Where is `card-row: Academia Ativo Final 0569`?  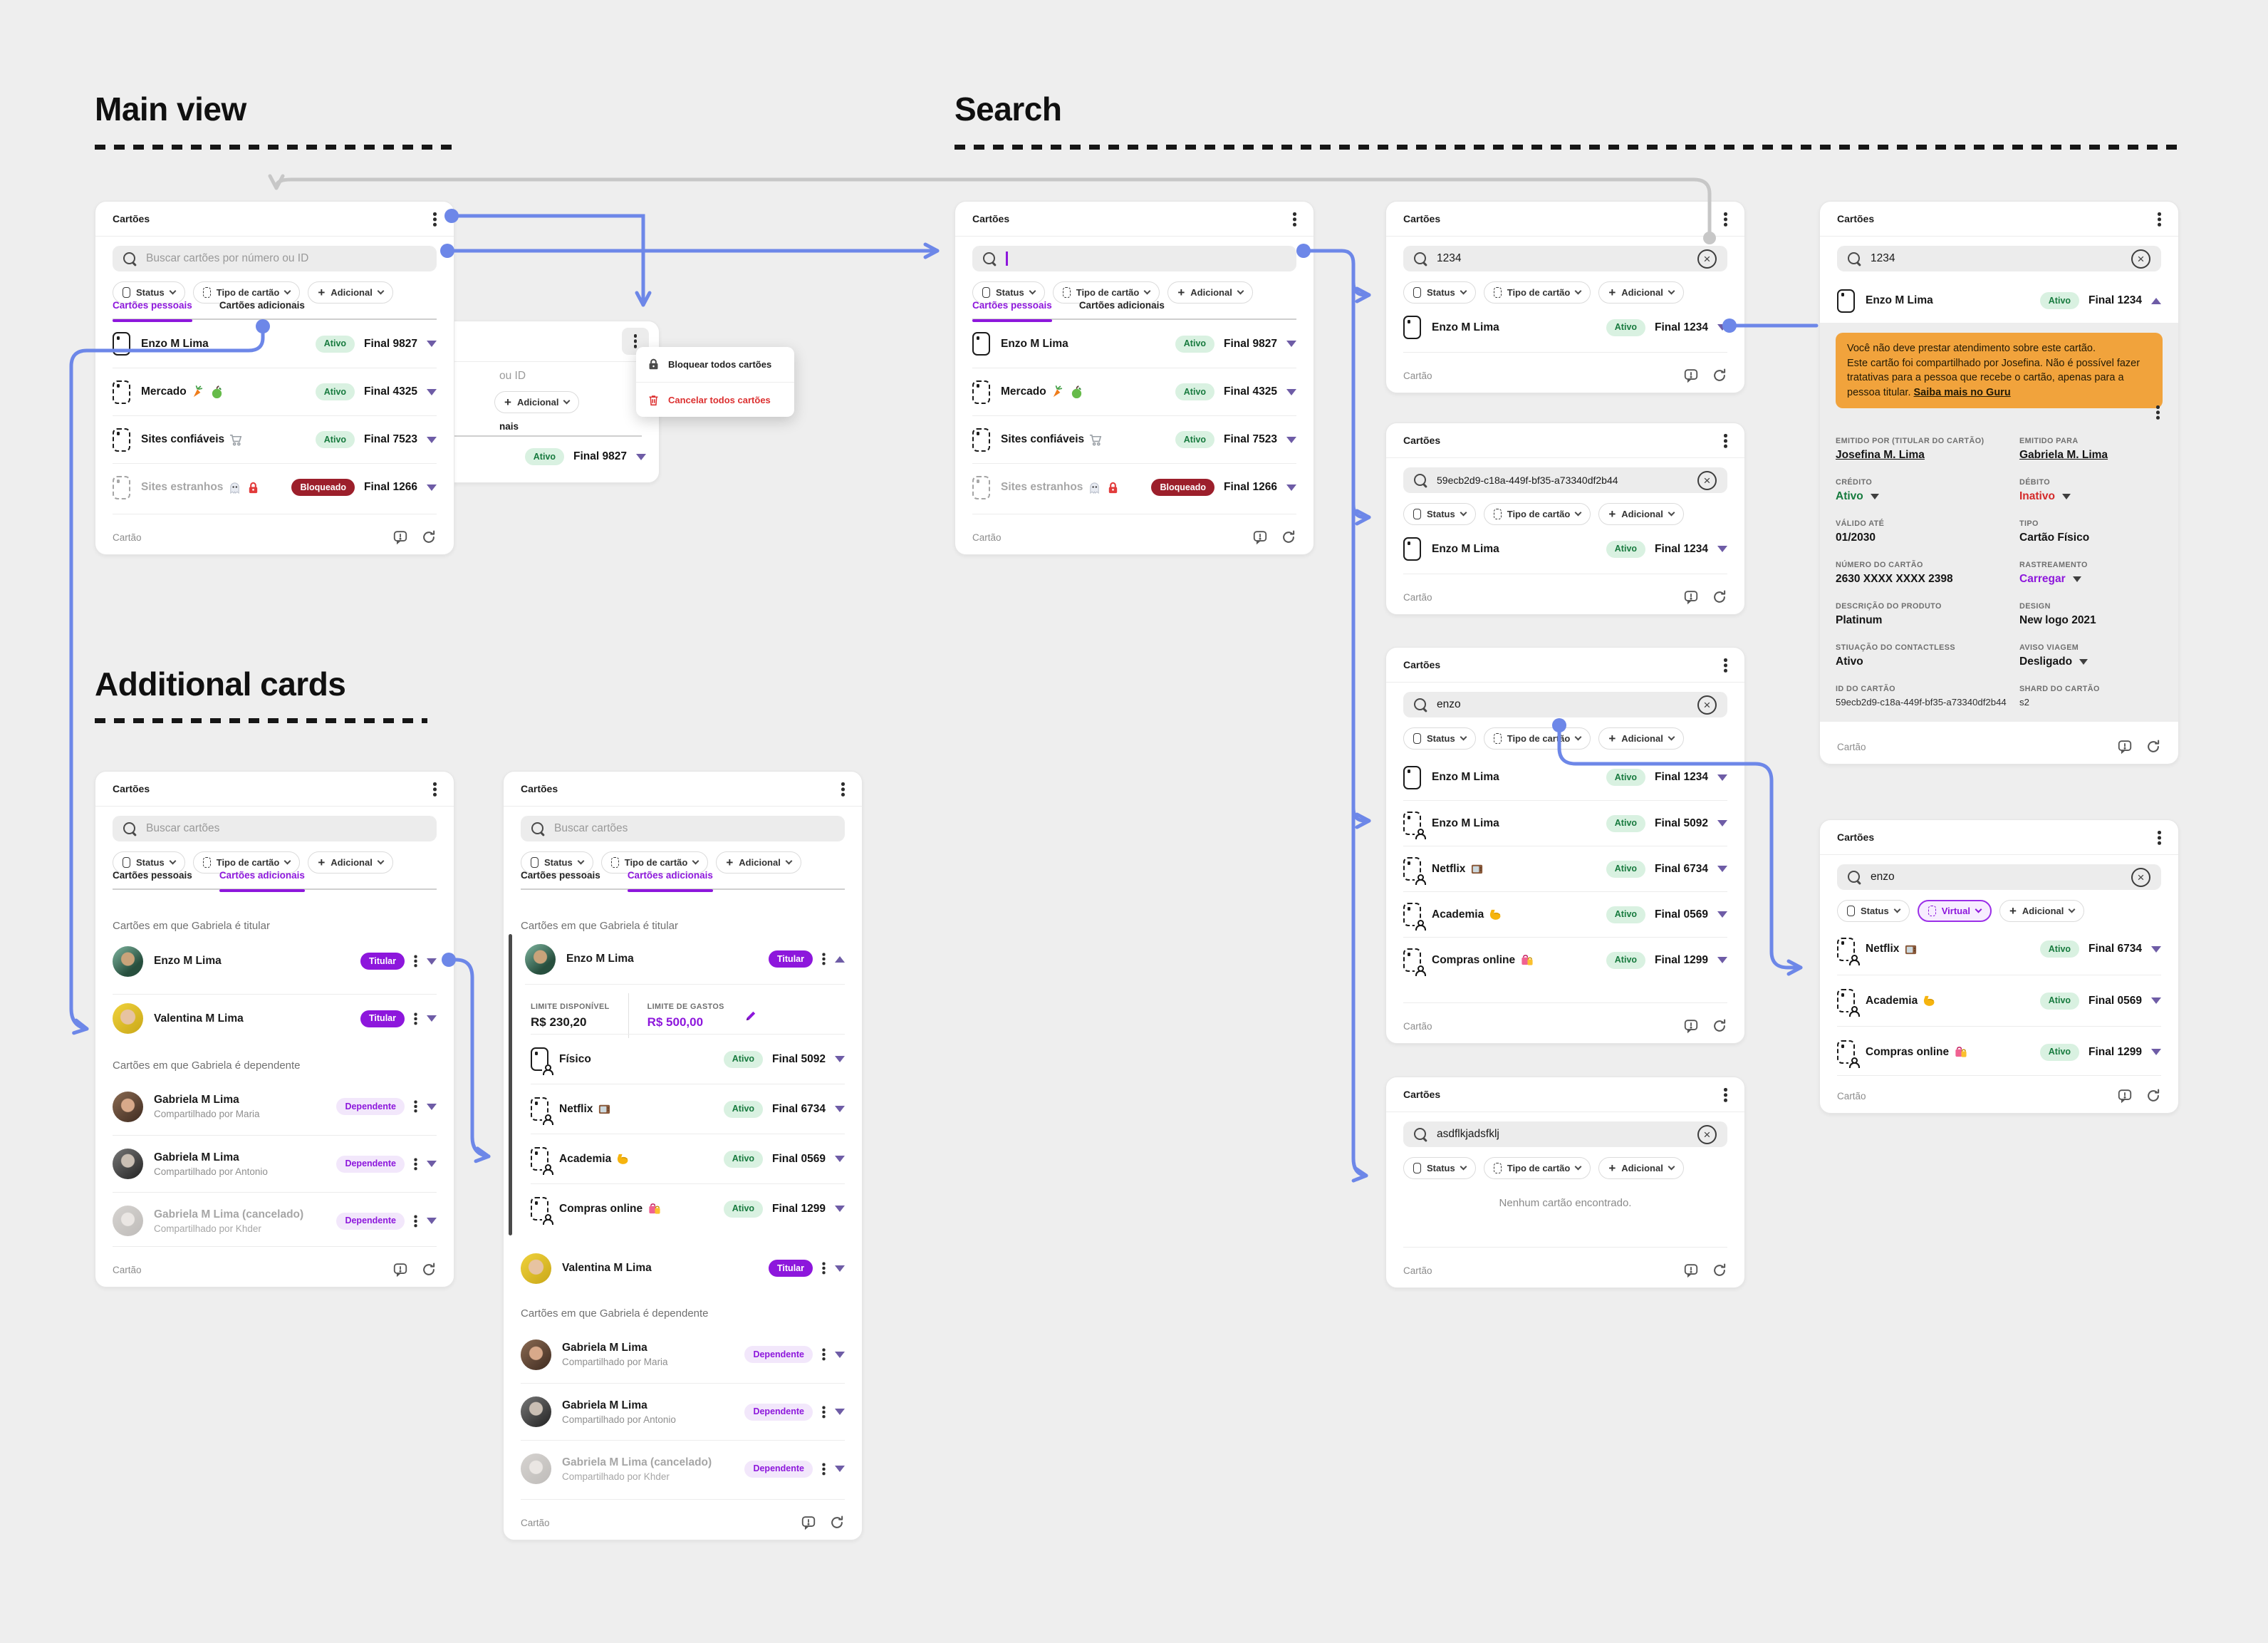
card-row: Academia Ativo Final 0569 is located at coordinates (1999, 1000).